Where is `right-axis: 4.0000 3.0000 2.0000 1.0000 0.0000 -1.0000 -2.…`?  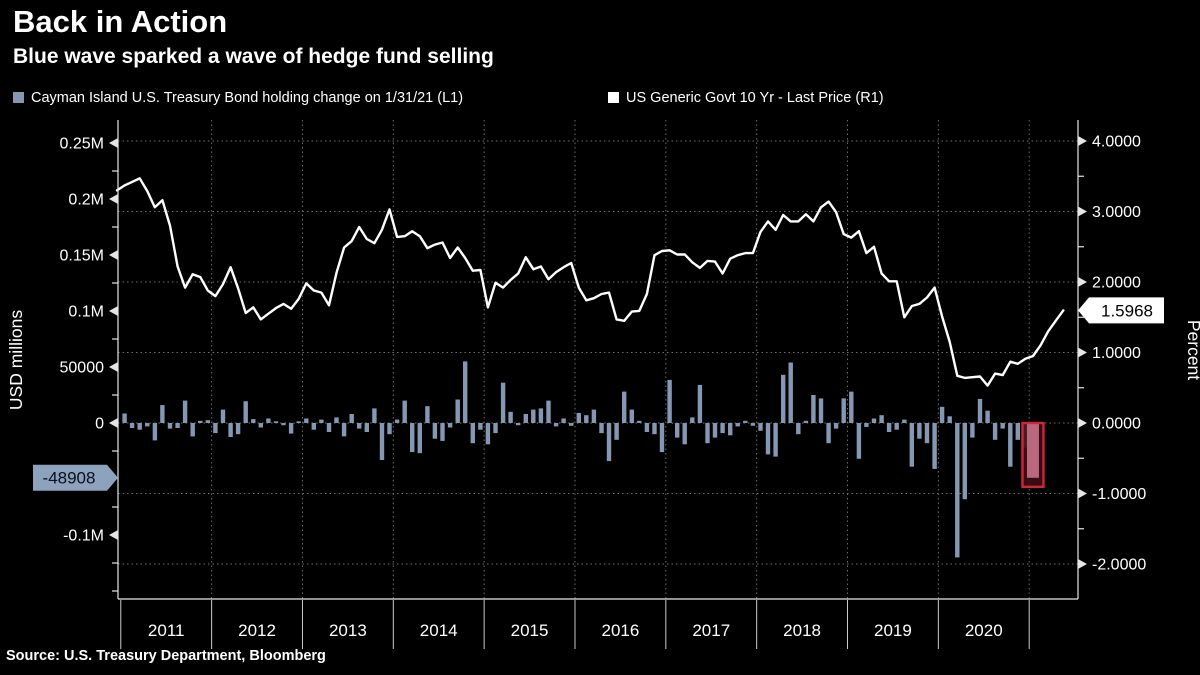
right-axis: 4.0000 3.0000 2.0000 1.0000 0.0000 -1.0000 -2.… is located at coordinates (1112, 354).